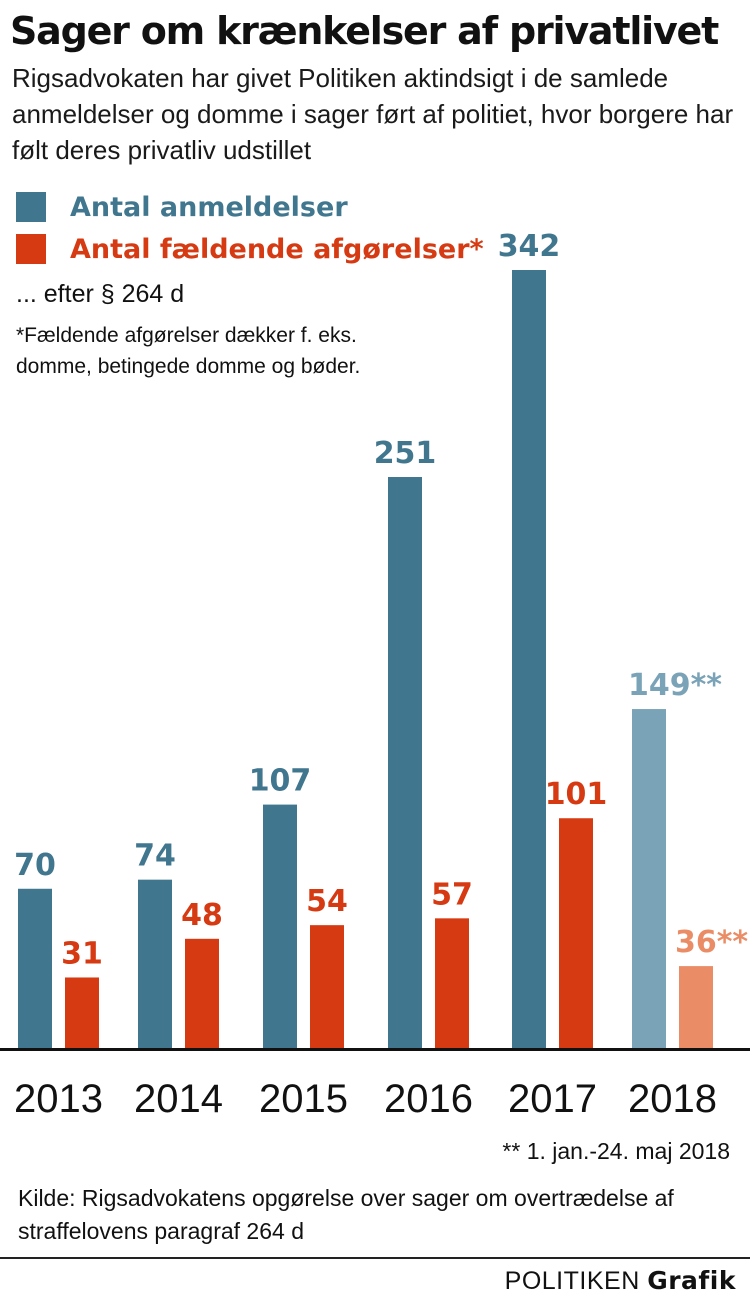  What do you see at coordinates (31, 249) in the screenshot?
I see `legend-swatch-afgoerelser` at bounding box center [31, 249].